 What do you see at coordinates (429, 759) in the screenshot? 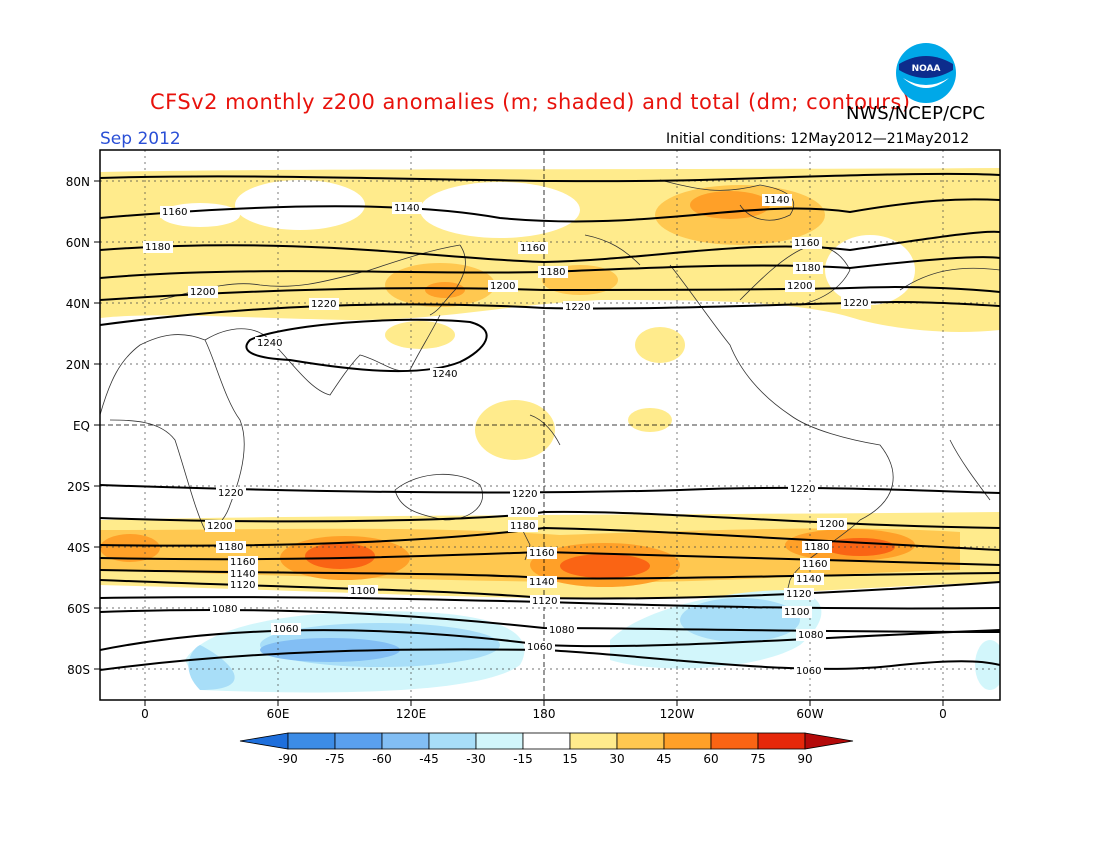
I see `colorbar-label: -45` at bounding box center [429, 759].